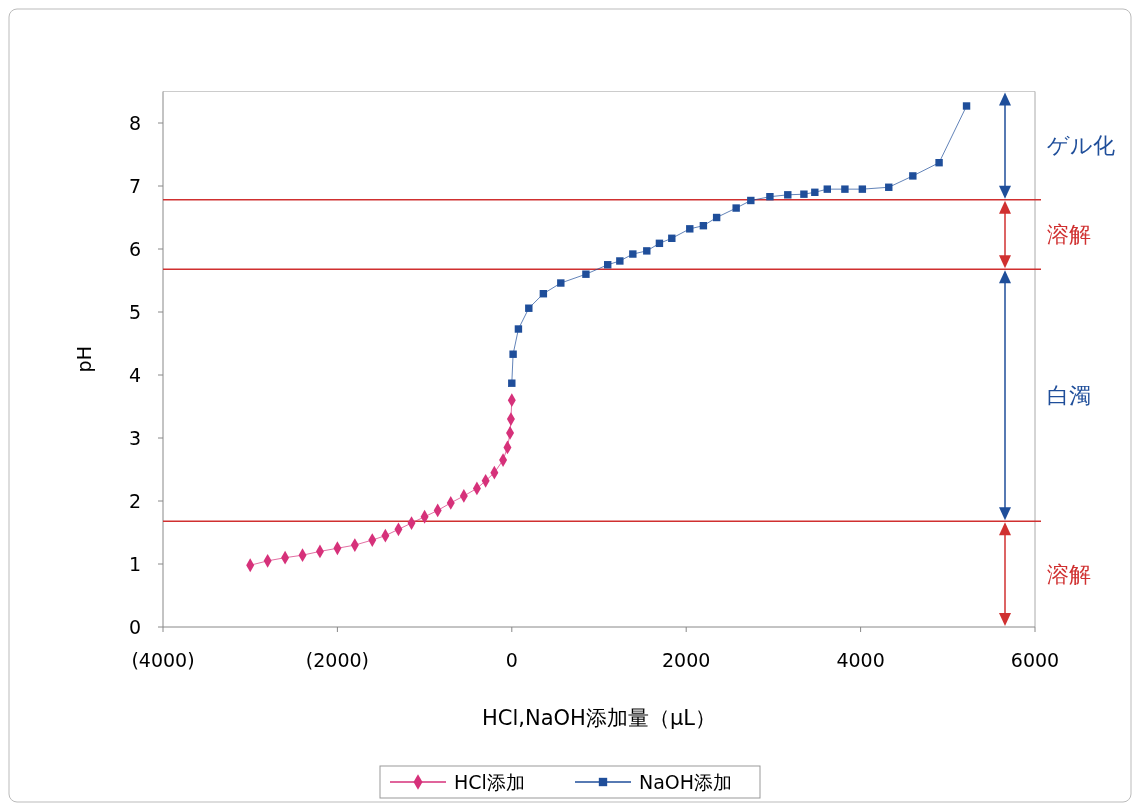  I want to click on x-tick-label: 4000, so click(860, 660).